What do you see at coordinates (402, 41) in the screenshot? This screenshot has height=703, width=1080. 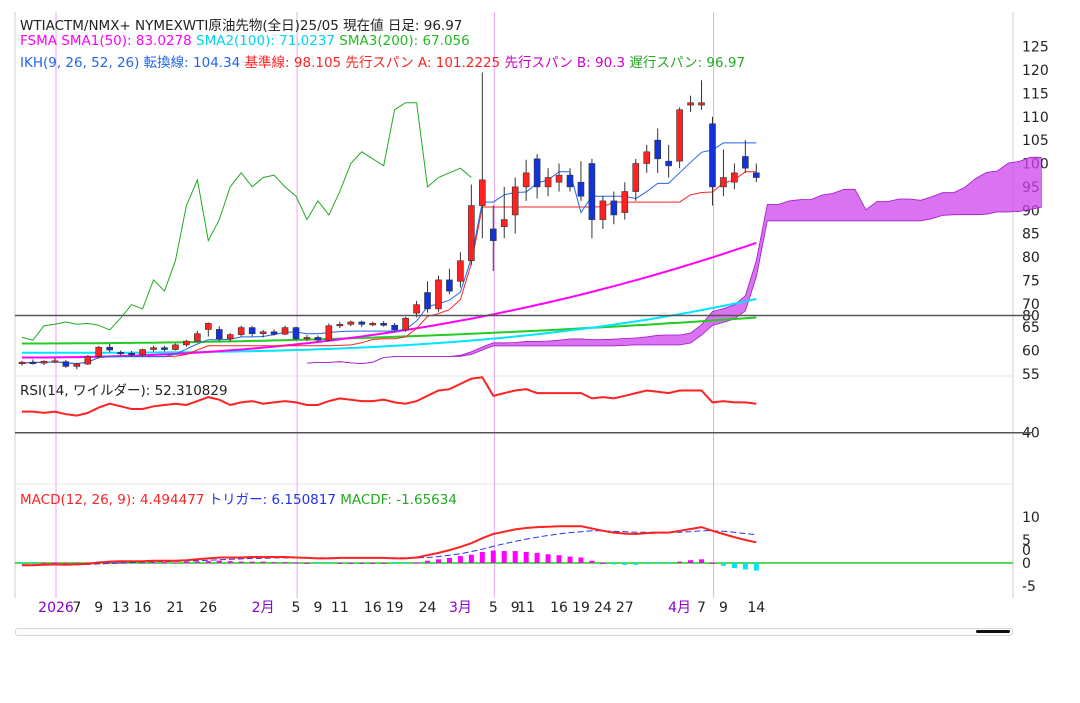 I see `sma3-legend: SMA3(200): 67.056` at bounding box center [402, 41].